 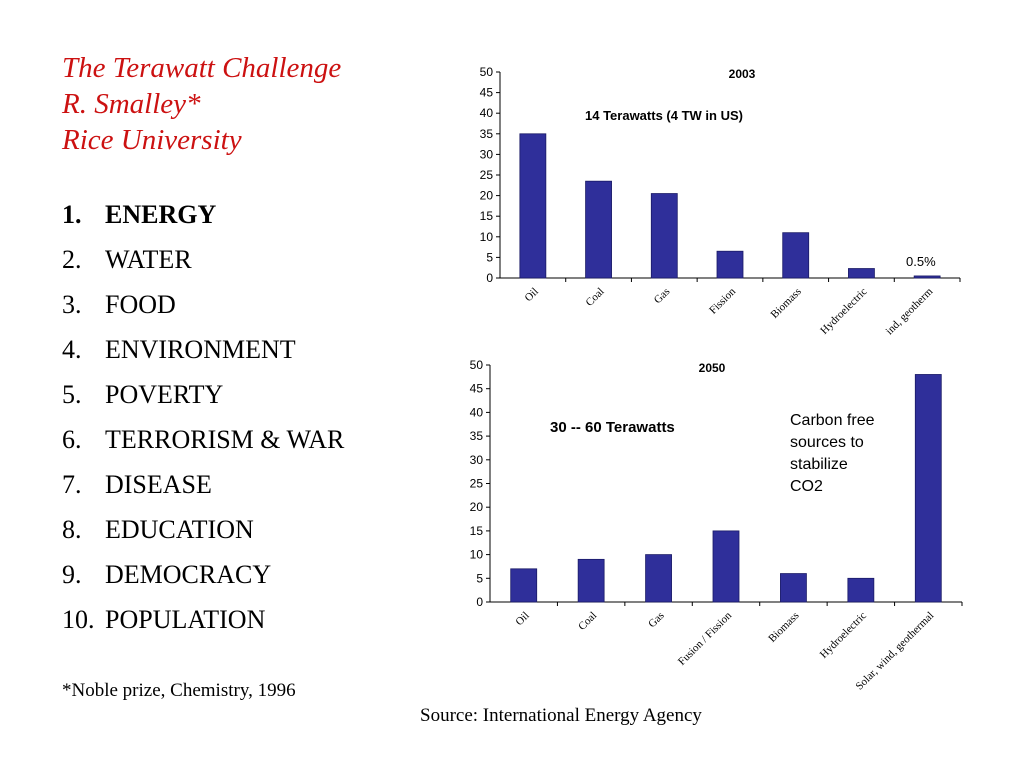 I want to click on chart-subtitle: 14 Terawatts (4 TW in US), so click(x=664, y=115).